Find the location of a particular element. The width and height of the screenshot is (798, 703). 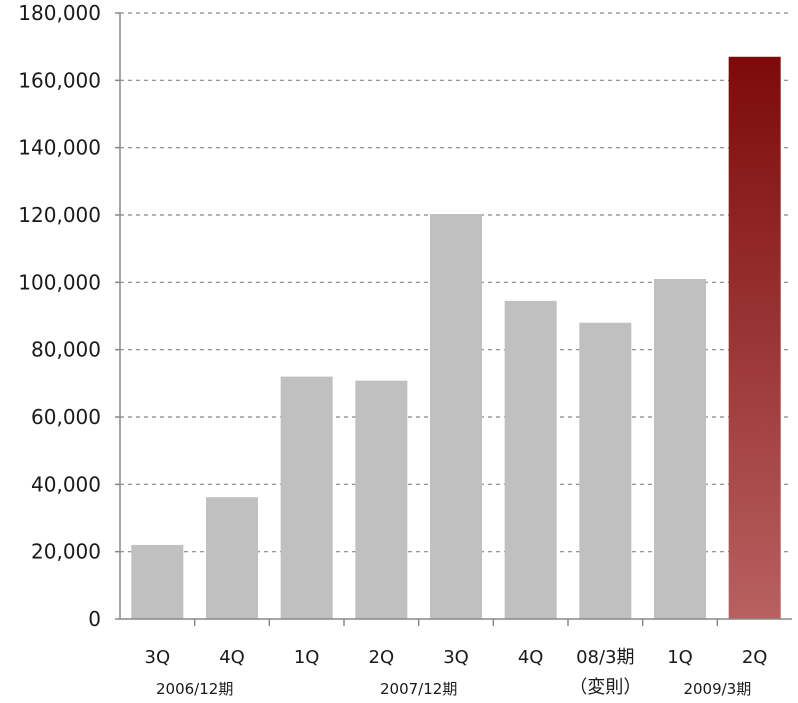

y-tick-label: 100,000 is located at coordinates (59, 282).